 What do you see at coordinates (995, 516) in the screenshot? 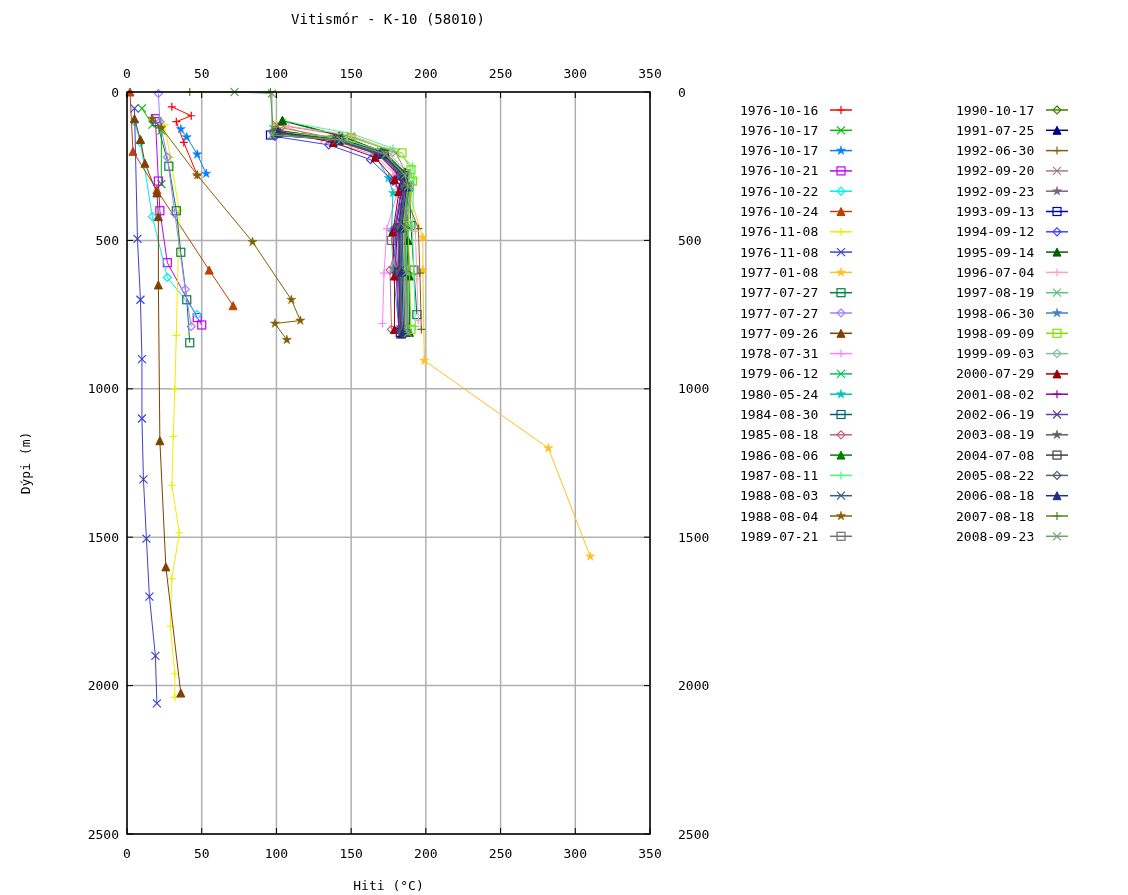
I see `legend-label: 2007-08-18` at bounding box center [995, 516].